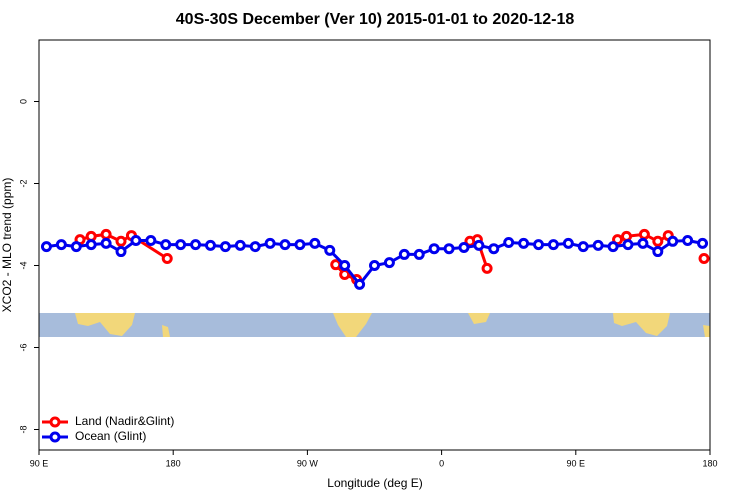 This screenshot has width=750, height=500. Describe the element at coordinates (23, 183) in the screenshot. I see `y-tick-label: -2` at that location.